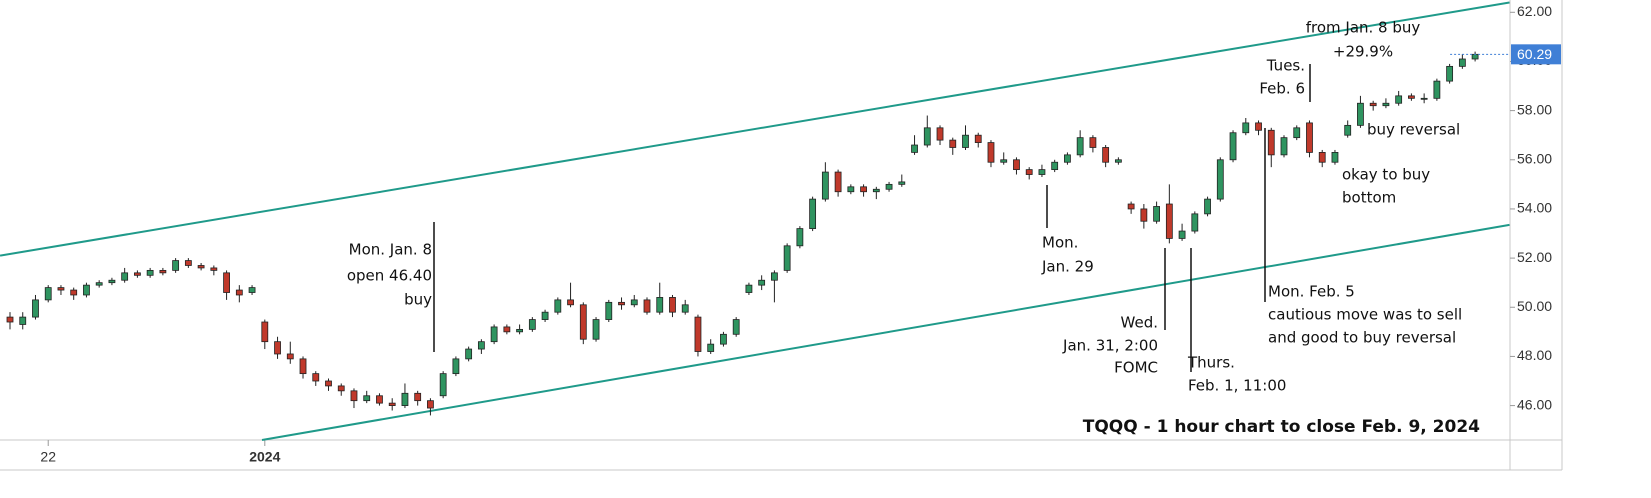 Image resolution: width=1651 pixels, height=498 pixels. I want to click on annotation-text: Mon. Feb. 5, so click(1311, 292).